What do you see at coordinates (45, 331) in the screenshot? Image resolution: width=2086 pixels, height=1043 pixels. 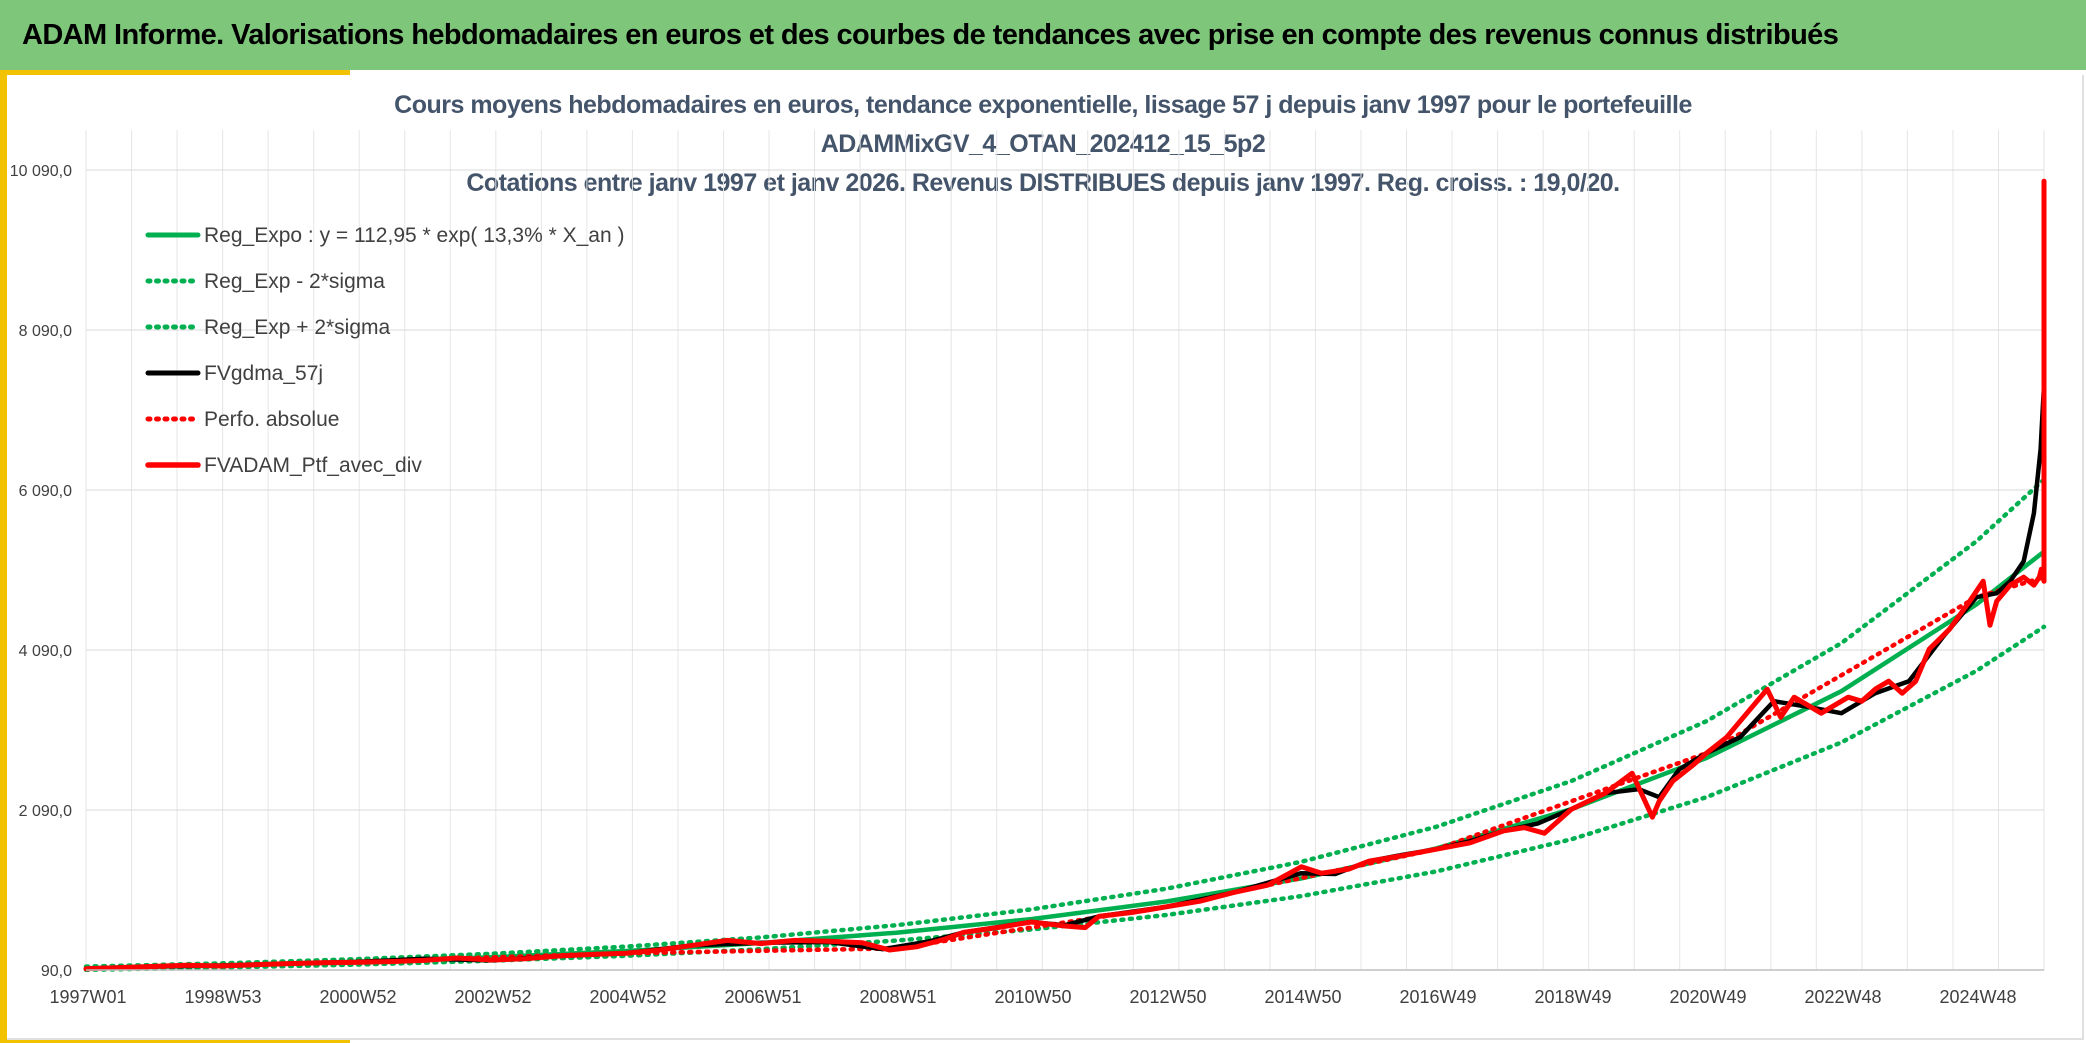 I see `y-tick-label: 8 090,0` at bounding box center [45, 331].